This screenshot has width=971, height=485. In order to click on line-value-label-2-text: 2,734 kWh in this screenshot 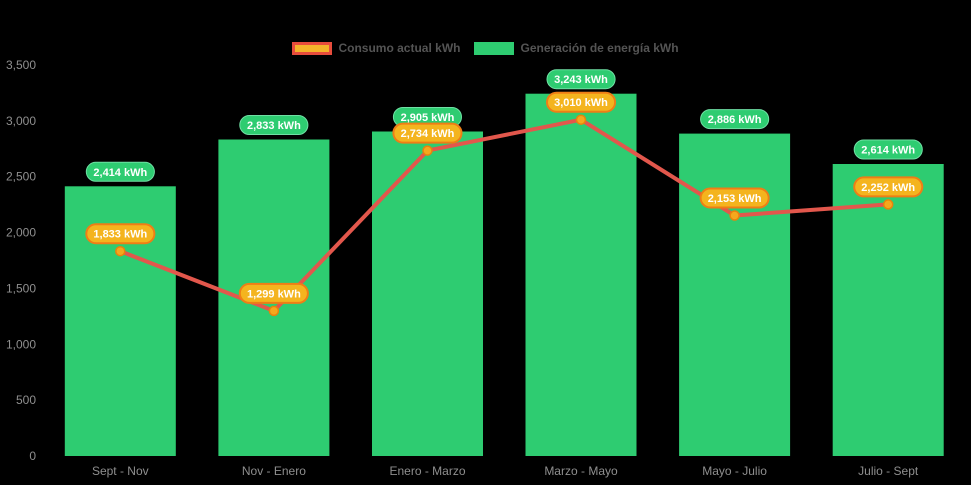, I will do `click(428, 134)`.